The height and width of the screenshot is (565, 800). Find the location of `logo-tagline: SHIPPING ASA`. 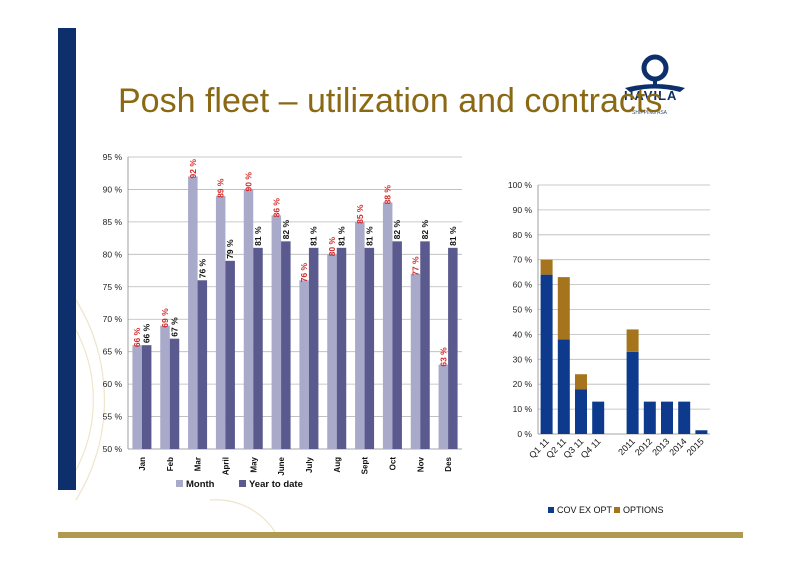

logo-tagline: SHIPPING ASA is located at coordinates (650, 113).